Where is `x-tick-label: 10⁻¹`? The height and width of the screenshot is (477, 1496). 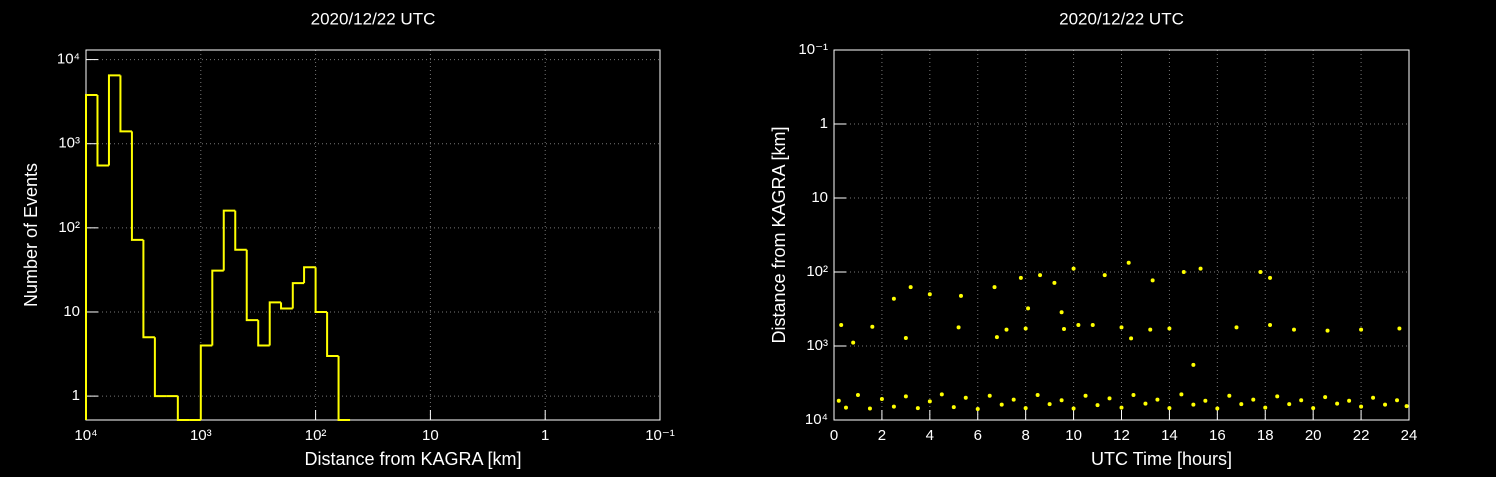 x-tick-label: 10⁻¹ is located at coordinates (660, 435).